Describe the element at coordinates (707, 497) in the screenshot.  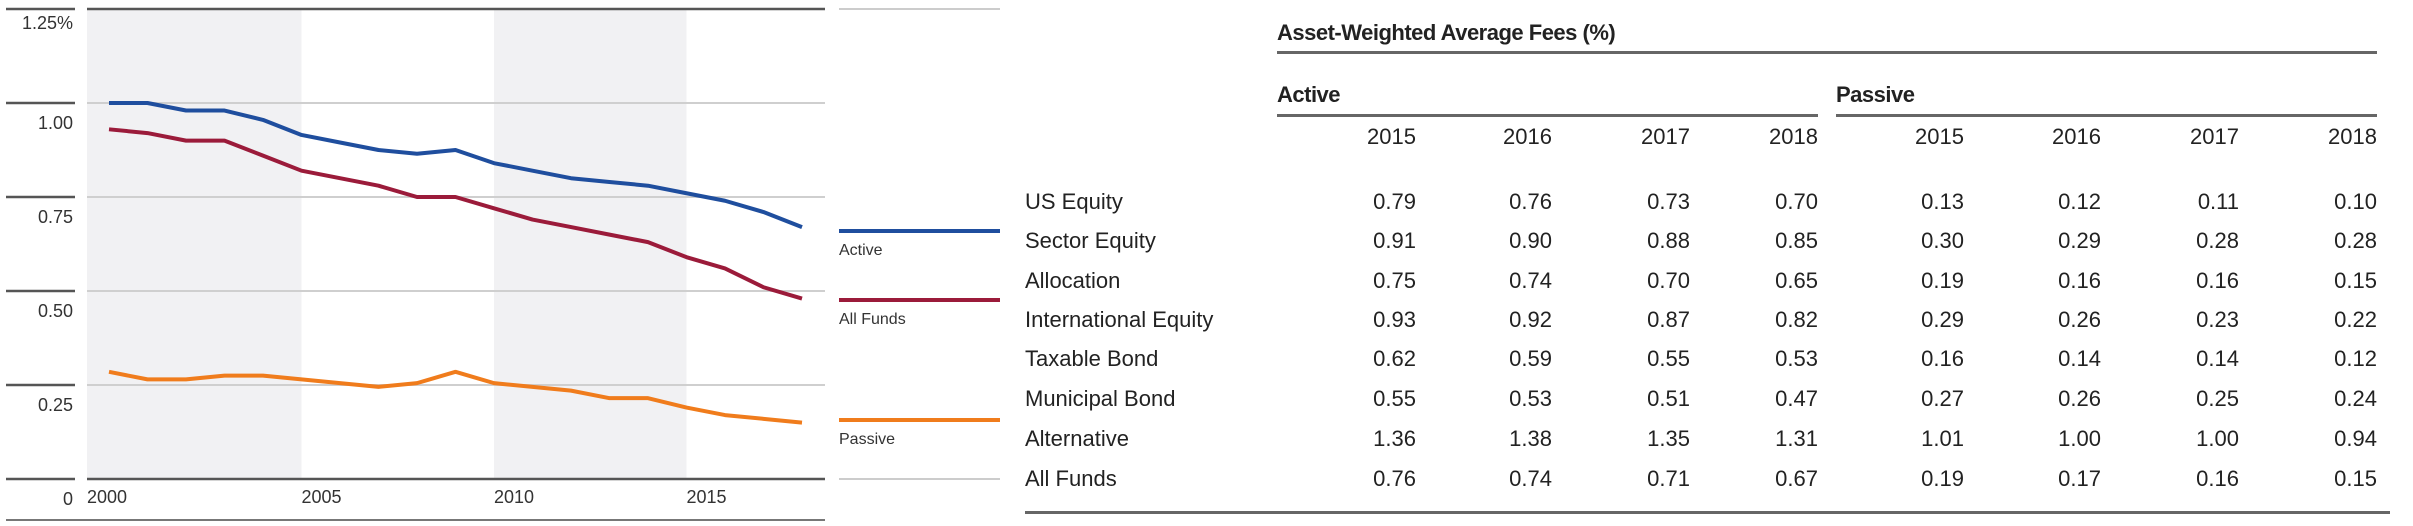
I see `x-tick-label: 2015` at that location.